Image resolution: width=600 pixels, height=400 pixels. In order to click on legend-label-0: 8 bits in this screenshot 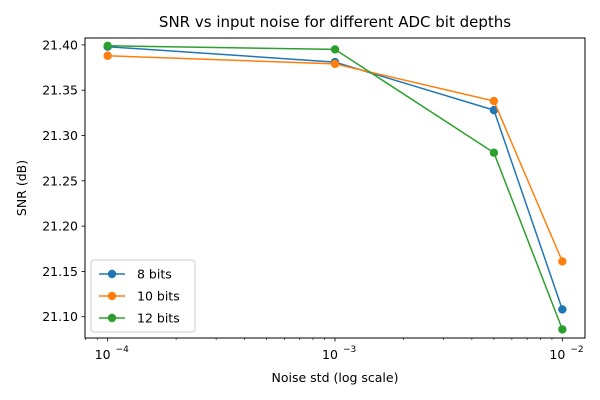, I will do `click(154, 274)`.